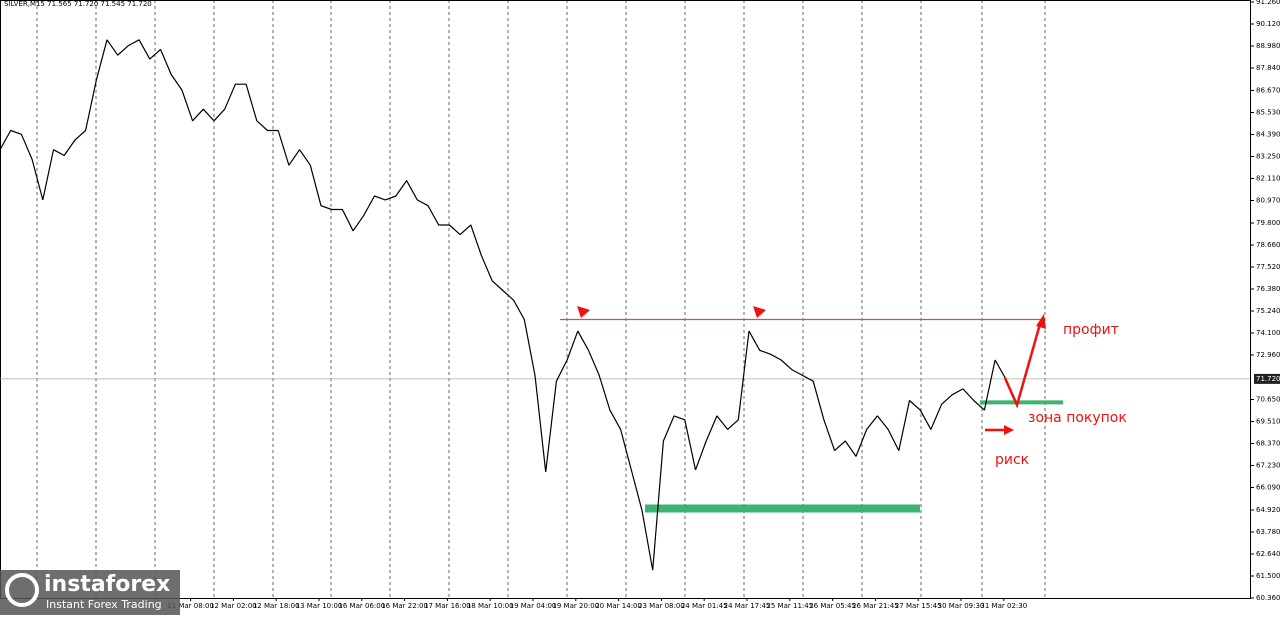  I want to click on x-tick-label: 24 Mar 01:45, so click(704, 606).